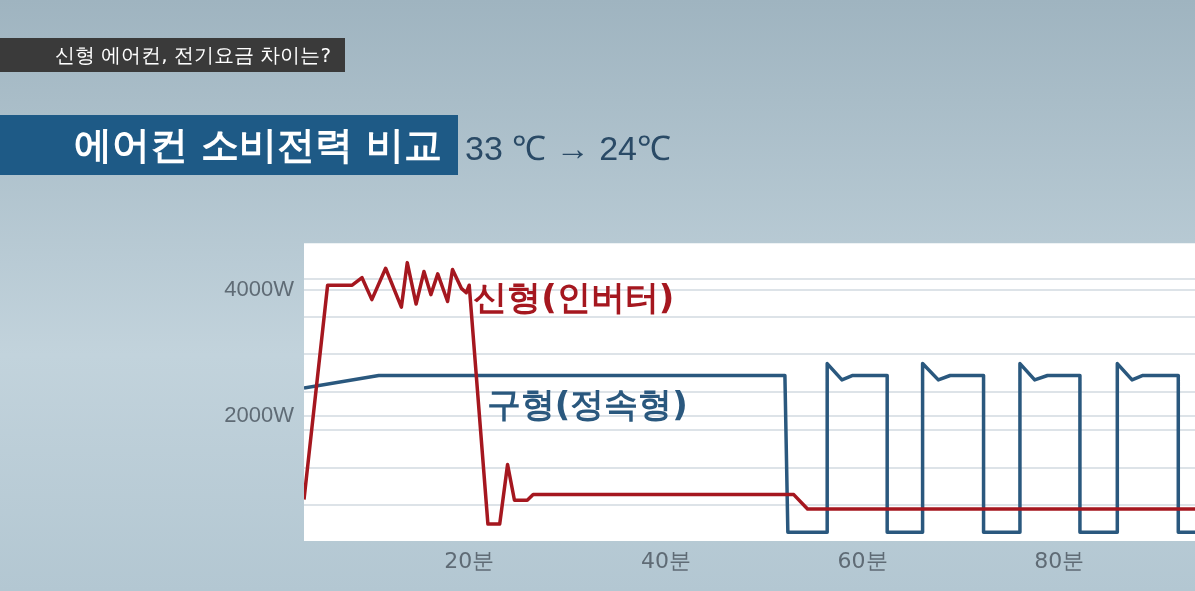 Image resolution: width=1195 pixels, height=591 pixels. Describe the element at coordinates (568, 148) in the screenshot. I see `chart-subtitle: 33 ℃ → 24℃` at that location.